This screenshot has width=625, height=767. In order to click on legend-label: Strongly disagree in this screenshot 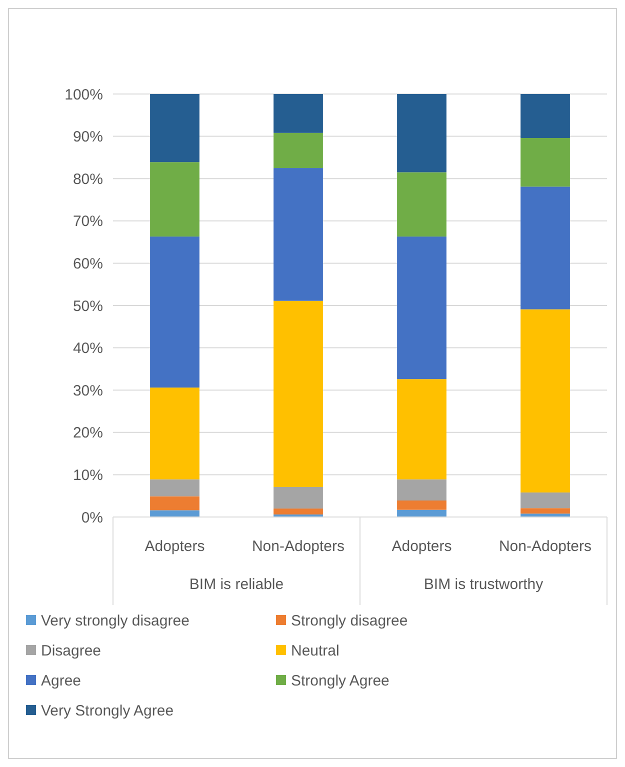, I will do `click(349, 621)`.